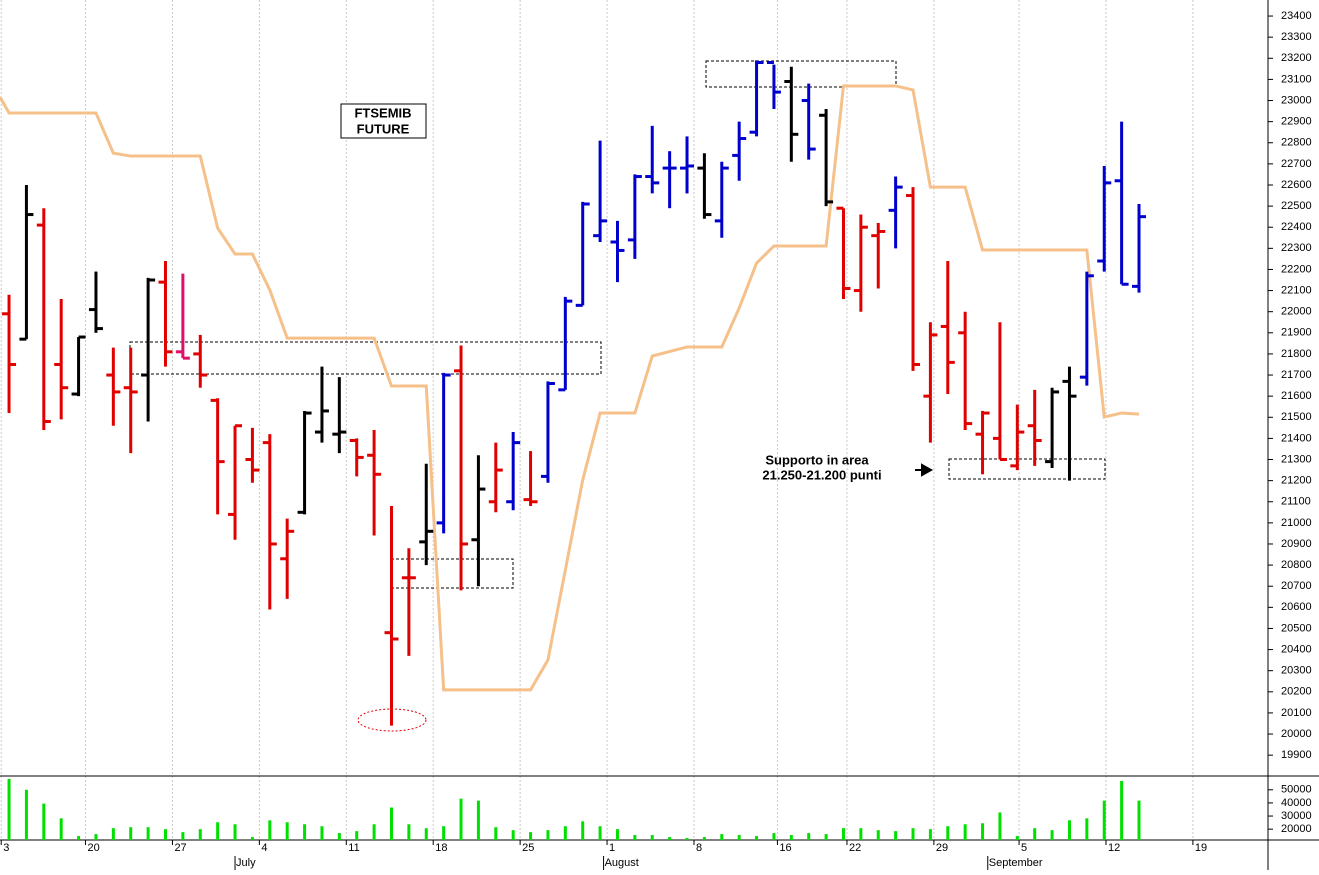 Image resolution: width=1319 pixels, height=875 pixels. I want to click on y-tick-label: 21500, so click(1296, 417).